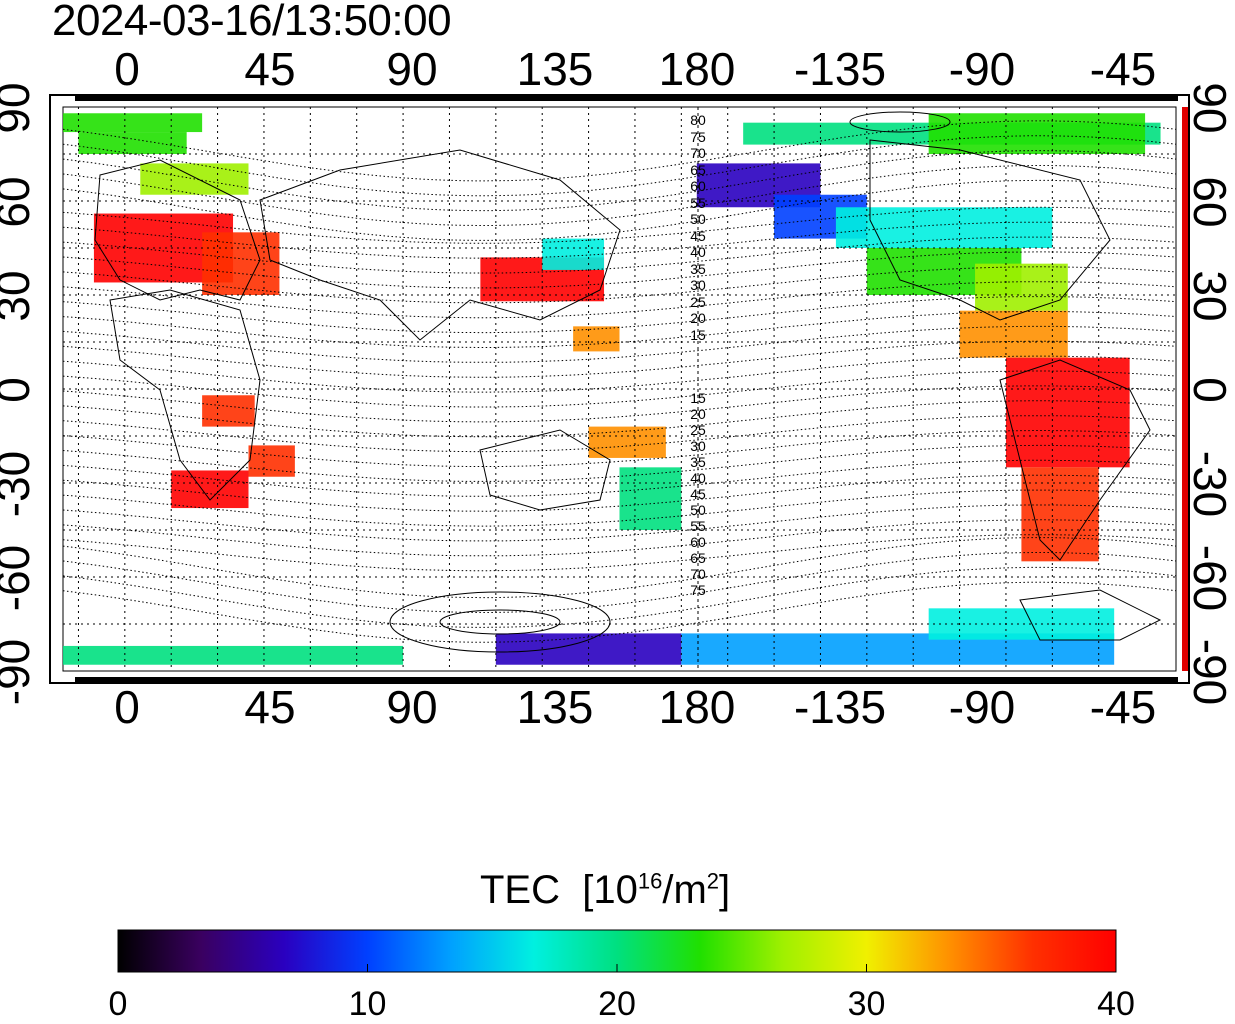 This screenshot has width=1235, height=1024. Describe the element at coordinates (19, 108) in the screenshot. I see `lat-tick-left: 90` at that location.